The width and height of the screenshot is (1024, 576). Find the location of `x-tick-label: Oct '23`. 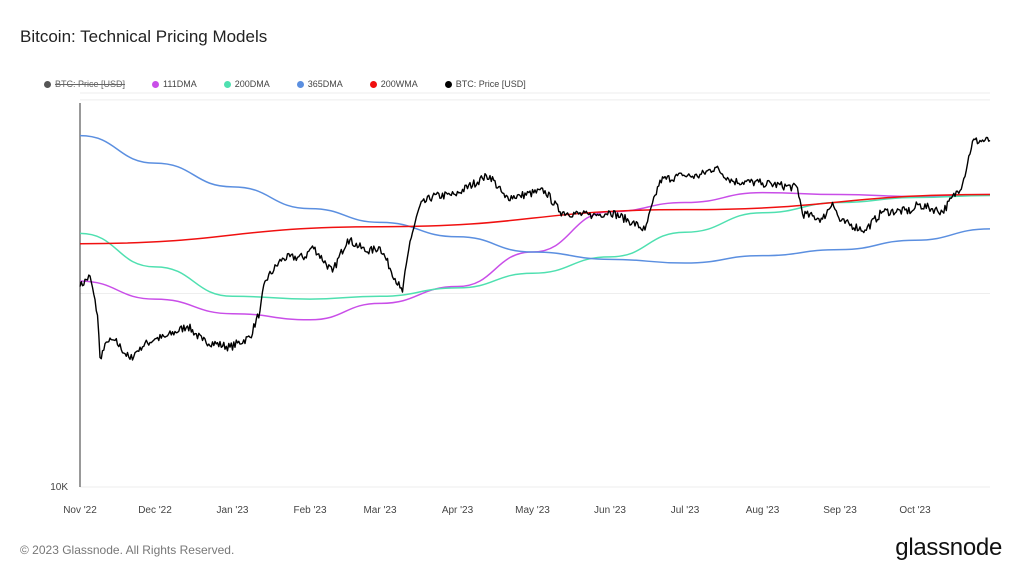

x-tick-label: Oct '23 is located at coordinates (915, 510).